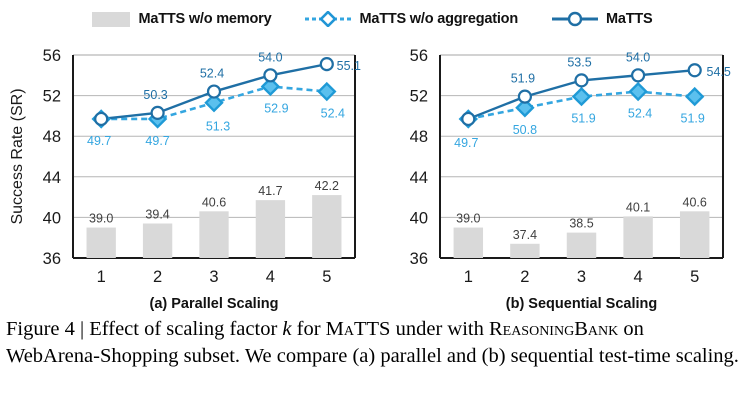 This screenshot has width=745, height=415. What do you see at coordinates (579, 62) in the screenshot?
I see `line-value-label: 53.5` at bounding box center [579, 62].